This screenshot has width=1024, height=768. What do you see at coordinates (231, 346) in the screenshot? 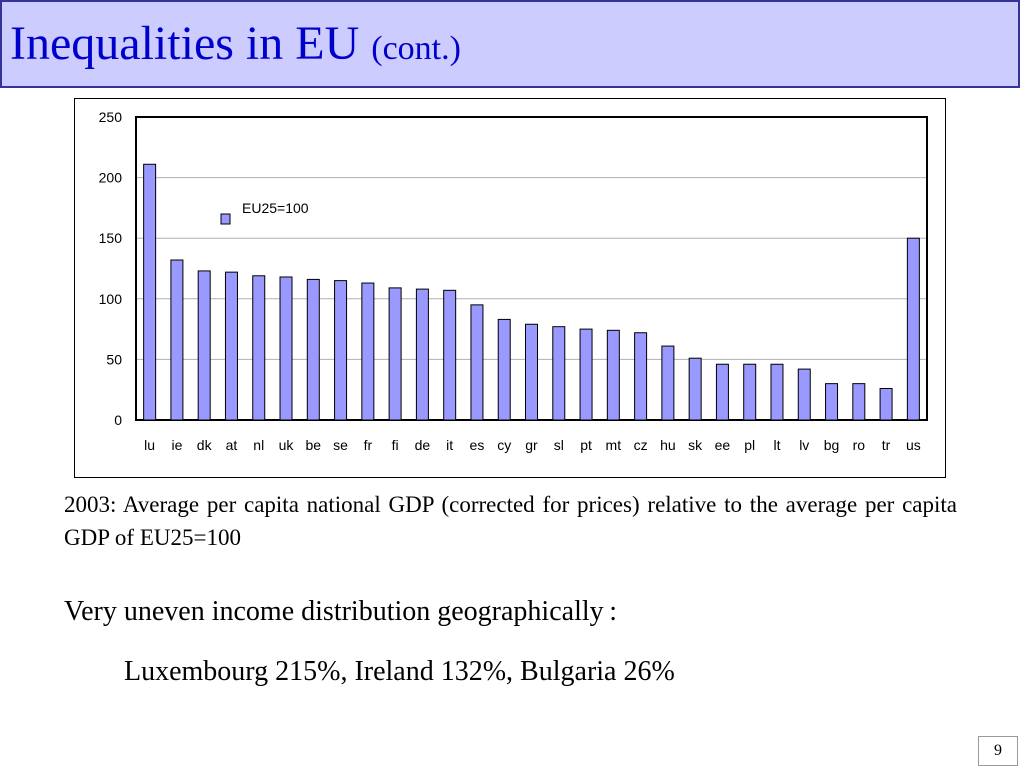
I see `bar-at` at bounding box center [231, 346].